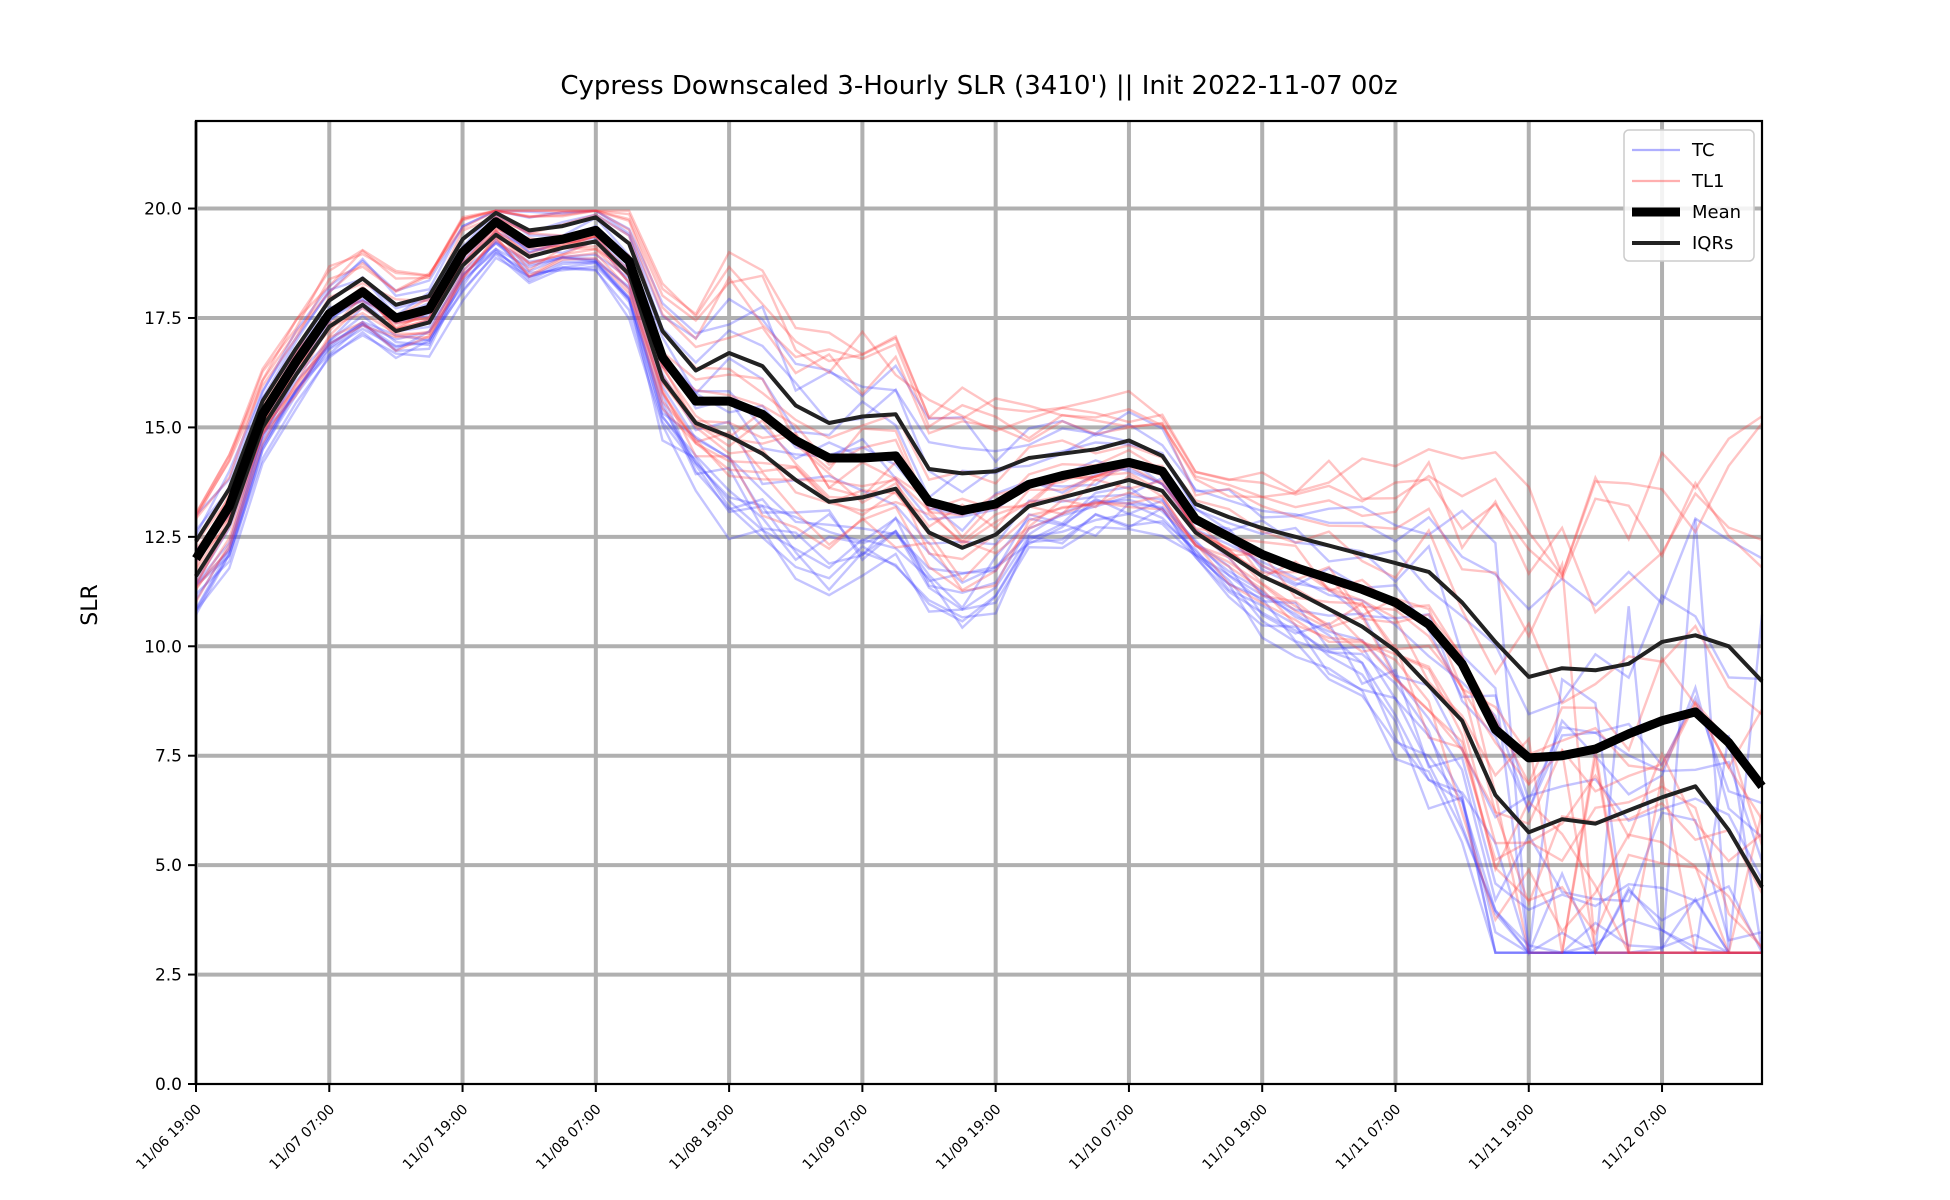  I want to click on x-tick-label: 11/08 07:00, so click(569, 1138).